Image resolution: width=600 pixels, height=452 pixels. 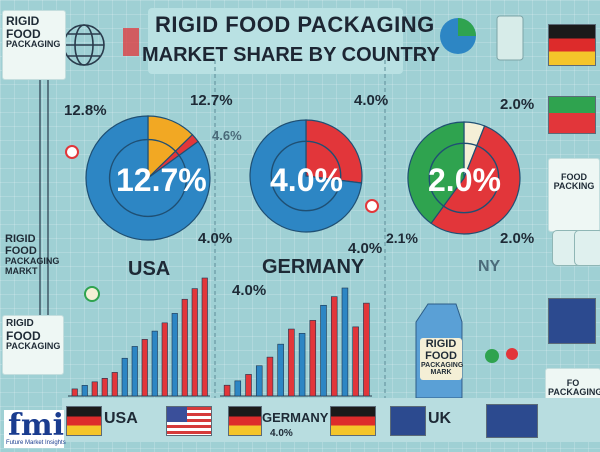 I want to click on globe-icon, so click(x=84, y=45).